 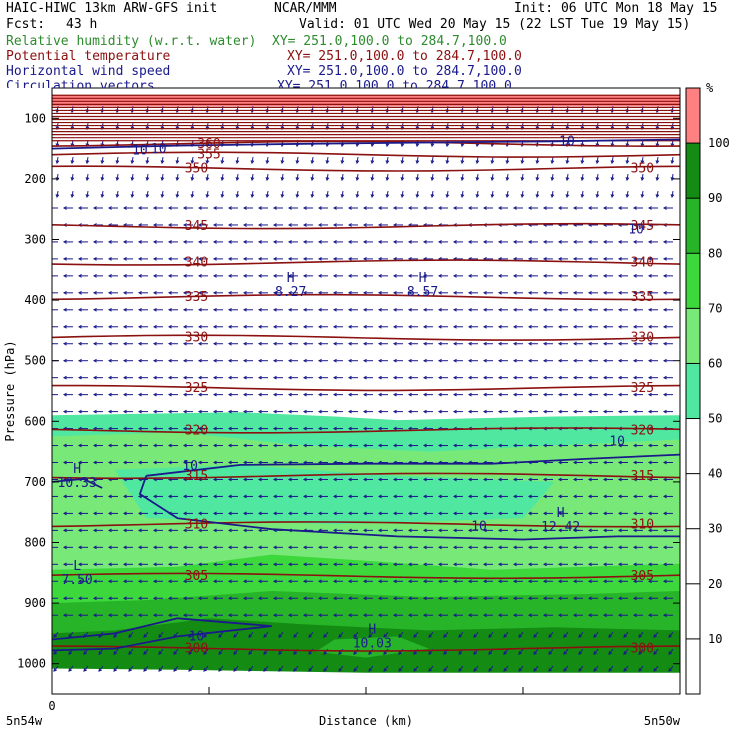 I want to click on colorbar-tick-label: 30, so click(x=715, y=529).